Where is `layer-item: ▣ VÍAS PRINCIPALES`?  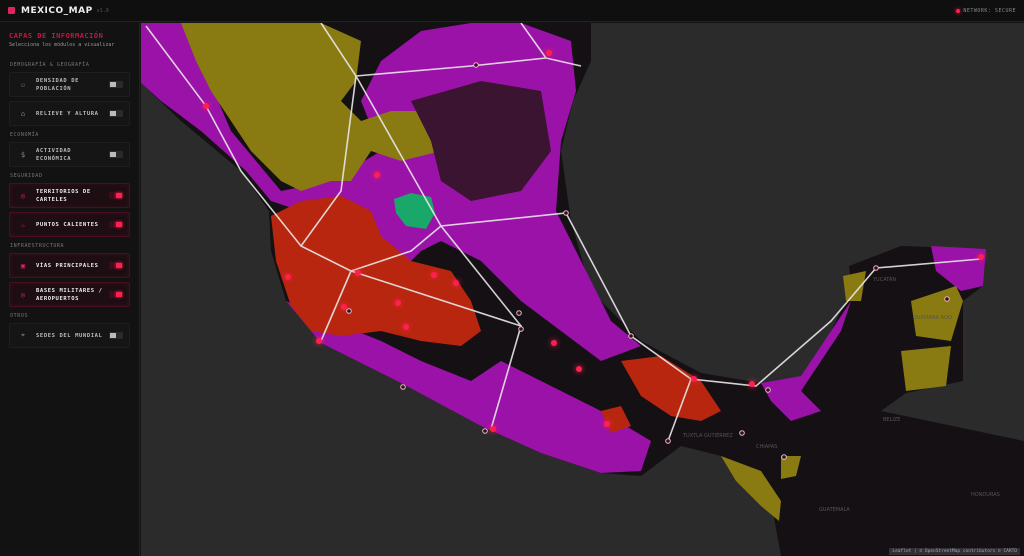
layer-item: ▣ VÍAS PRINCIPALES is located at coordinates (69, 265).